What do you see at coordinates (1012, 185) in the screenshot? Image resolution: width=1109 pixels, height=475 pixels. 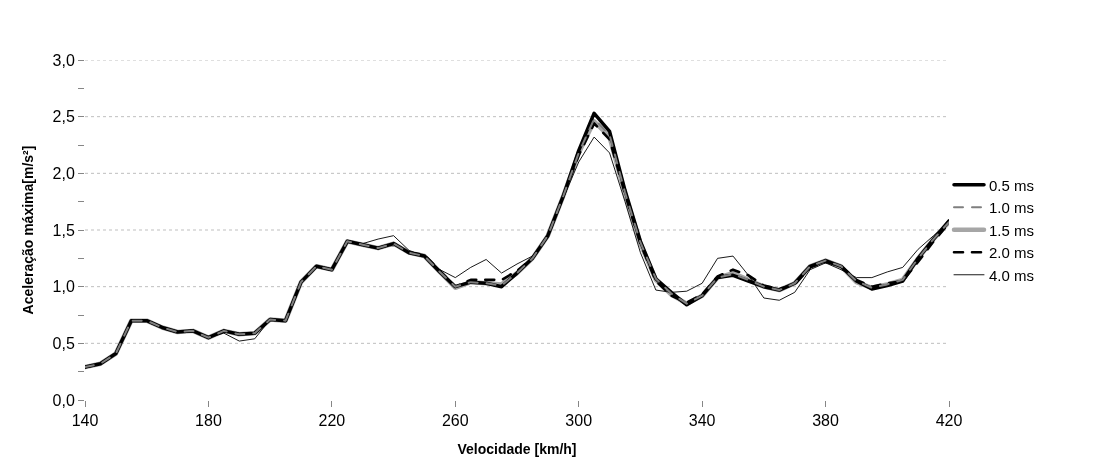 I see `legend-label: 0.5 ms` at bounding box center [1012, 185].